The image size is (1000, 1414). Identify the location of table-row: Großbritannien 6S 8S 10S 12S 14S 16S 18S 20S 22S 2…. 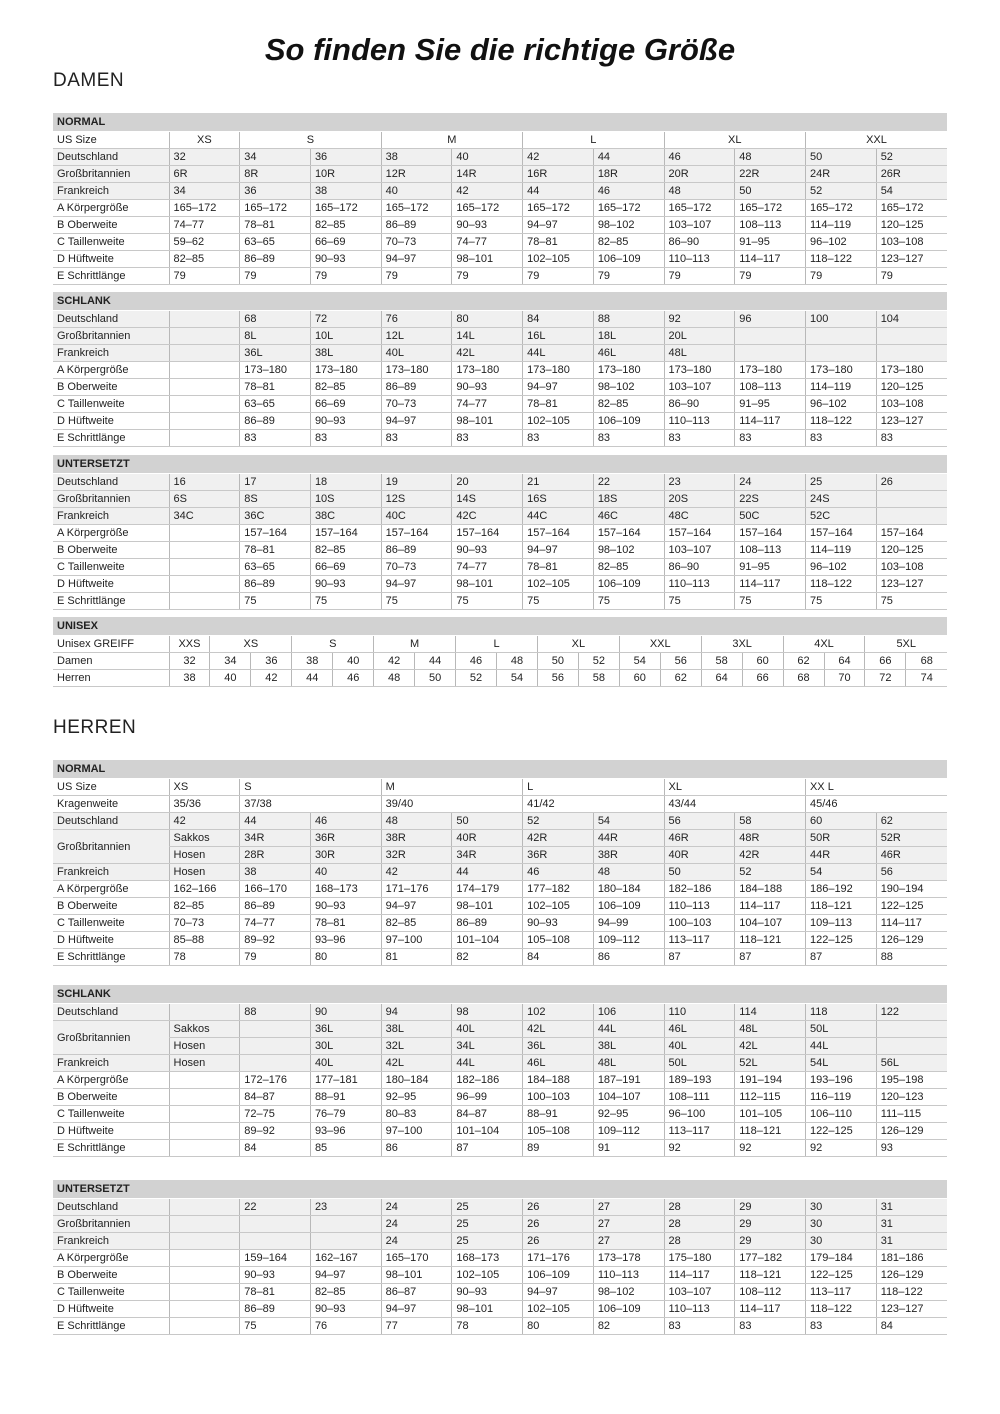
(500, 499).